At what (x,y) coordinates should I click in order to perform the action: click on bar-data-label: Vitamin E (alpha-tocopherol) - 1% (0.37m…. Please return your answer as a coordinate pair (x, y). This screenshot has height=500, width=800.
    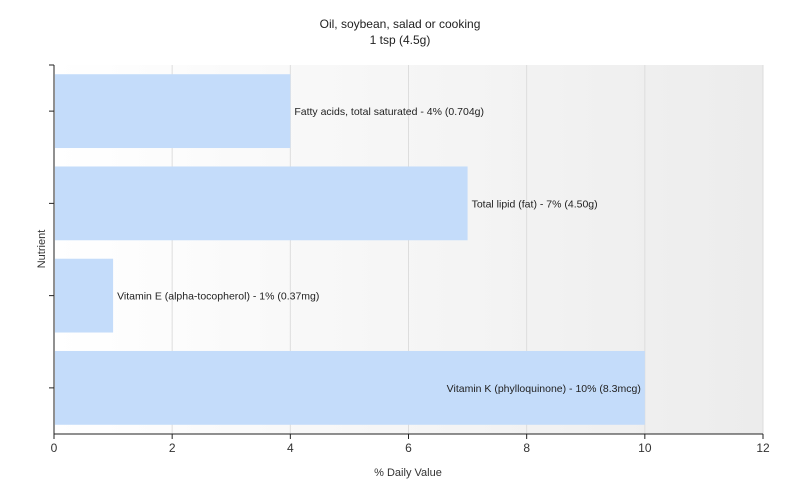
    Looking at the image, I should click on (218, 297).